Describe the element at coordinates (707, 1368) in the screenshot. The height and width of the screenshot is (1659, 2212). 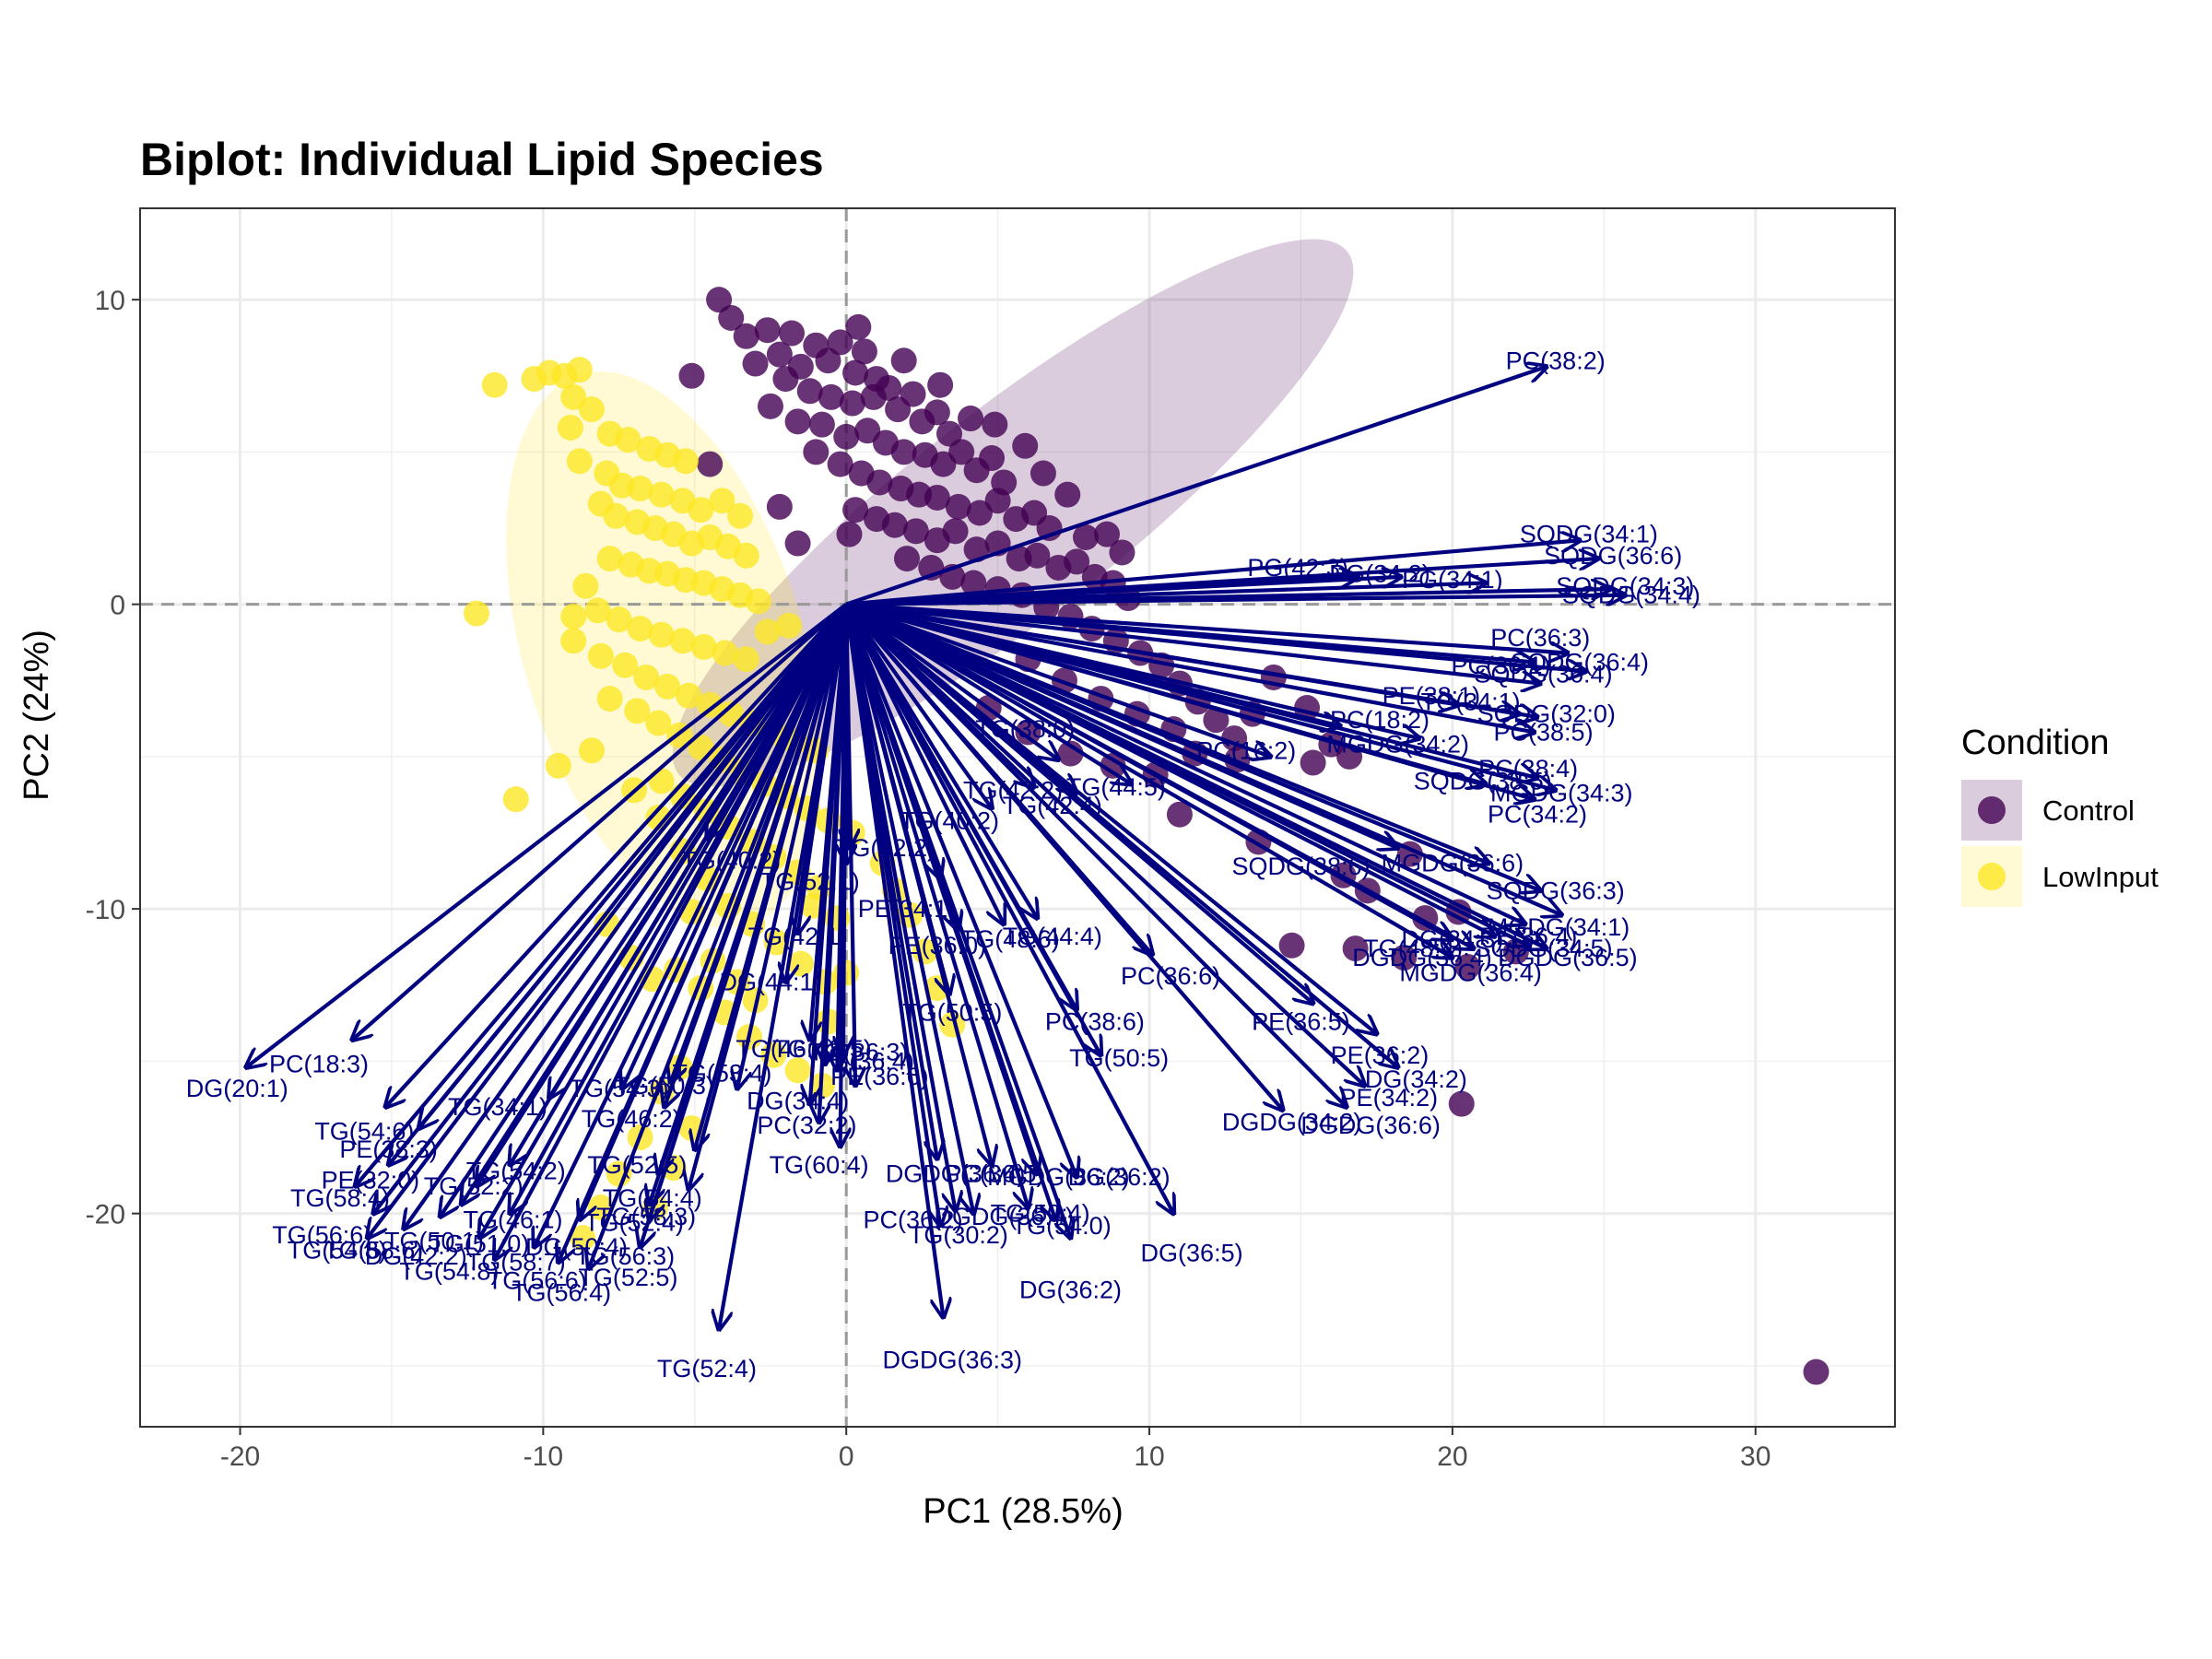
I see `loading-label: TG(52:4)` at that location.